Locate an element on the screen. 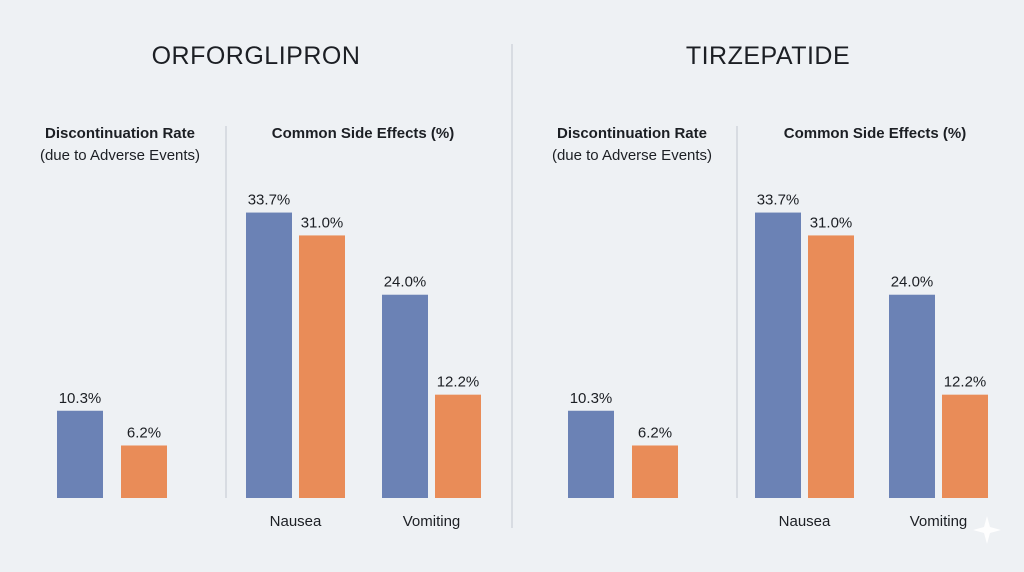 Image resolution: width=1024 pixels, height=572 pixels. bar-right-sub1-cat1-series1 is located at coordinates (591, 454).